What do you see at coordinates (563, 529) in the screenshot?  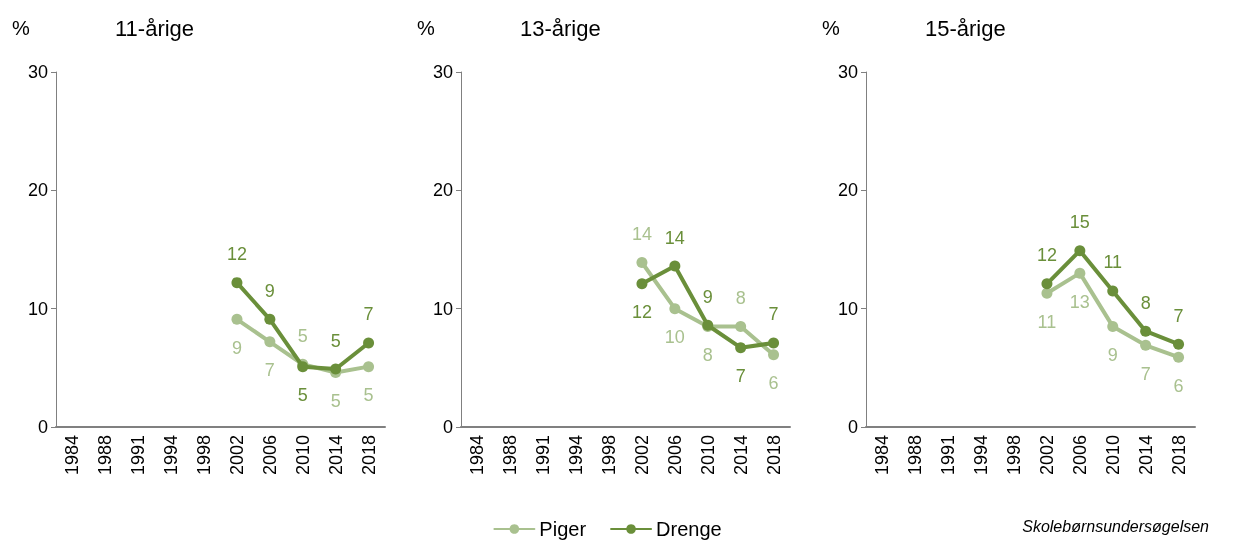 I see `legend-label: Piger` at bounding box center [563, 529].